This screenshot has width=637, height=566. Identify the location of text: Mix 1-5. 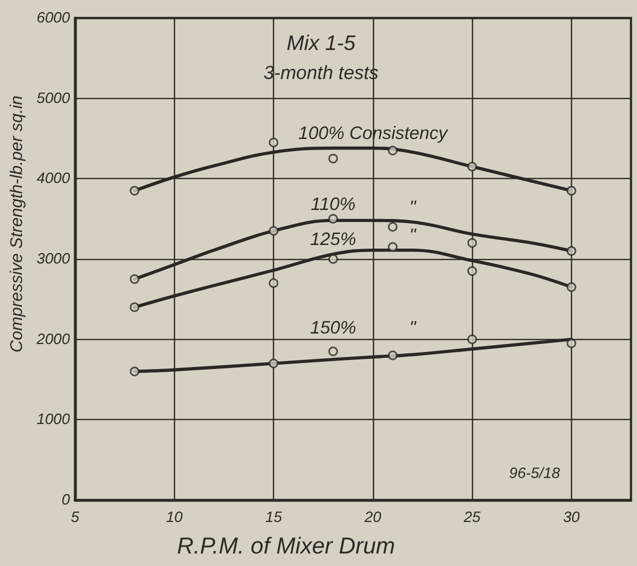
(321, 43).